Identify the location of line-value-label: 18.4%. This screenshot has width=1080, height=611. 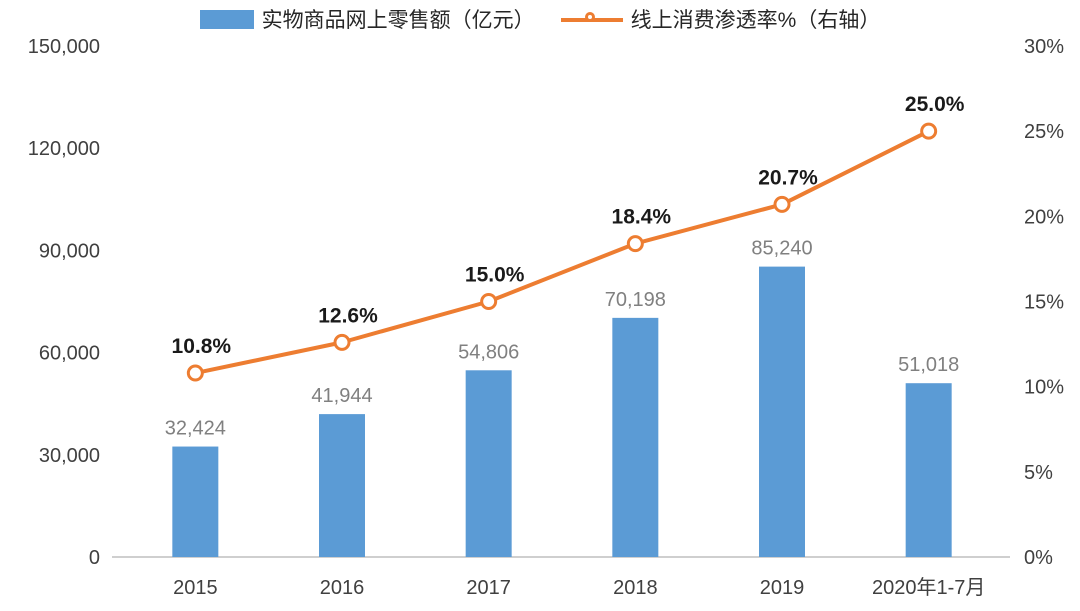
(642, 217).